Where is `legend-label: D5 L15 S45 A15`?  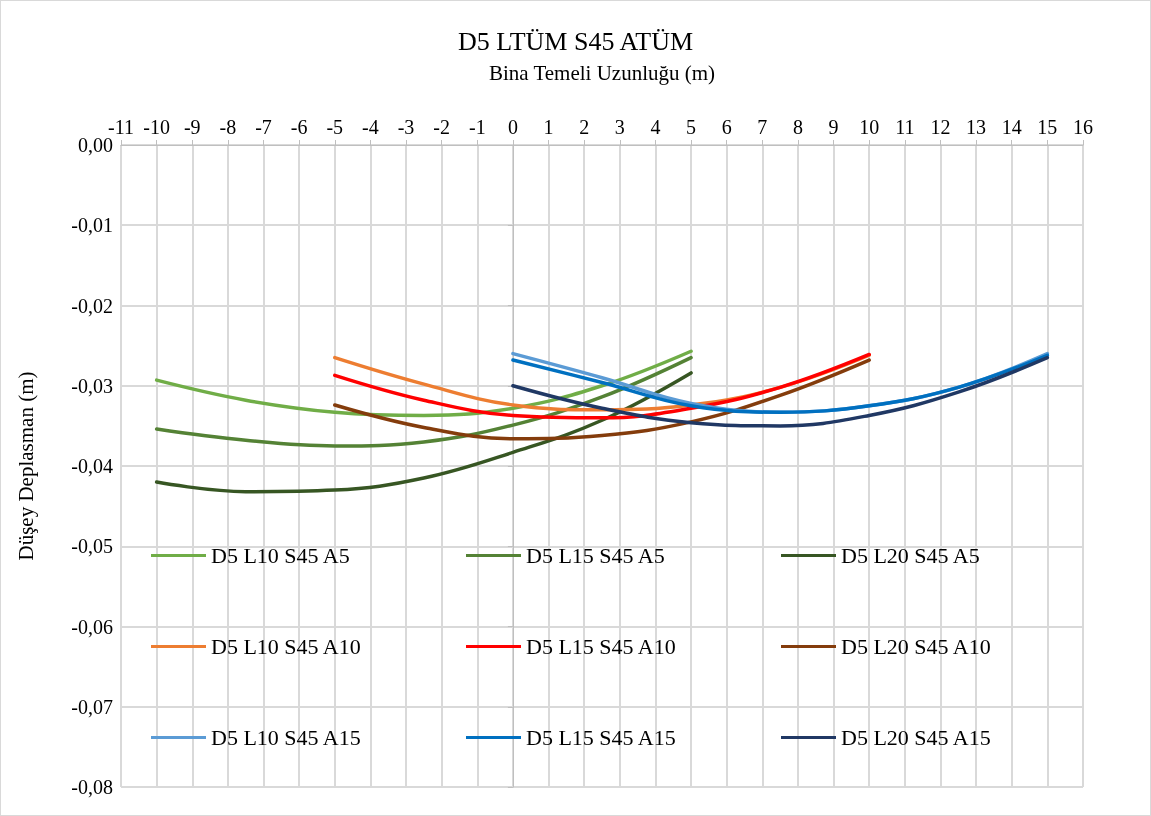 legend-label: D5 L15 S45 A15 is located at coordinates (601, 737).